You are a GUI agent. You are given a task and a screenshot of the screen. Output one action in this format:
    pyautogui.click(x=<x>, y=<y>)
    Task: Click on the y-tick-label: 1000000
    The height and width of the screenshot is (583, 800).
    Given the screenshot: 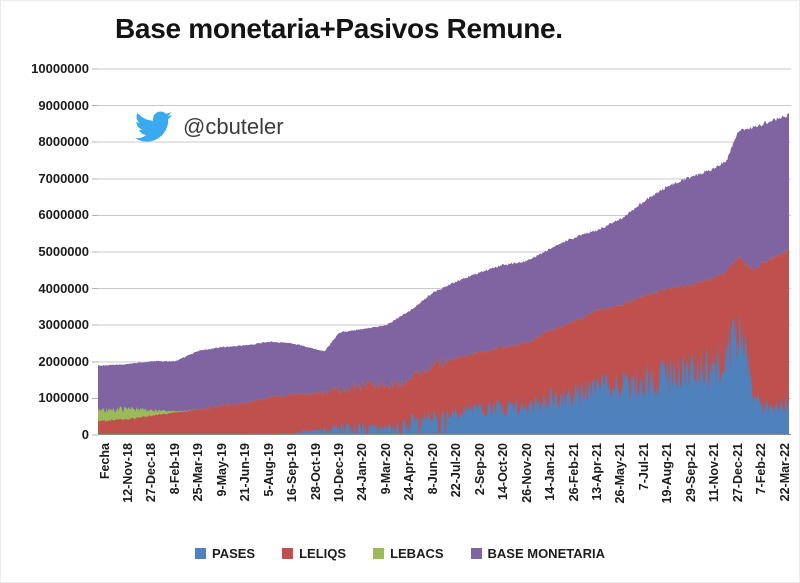 What is the action you would take?
    pyautogui.click(x=63, y=398)
    